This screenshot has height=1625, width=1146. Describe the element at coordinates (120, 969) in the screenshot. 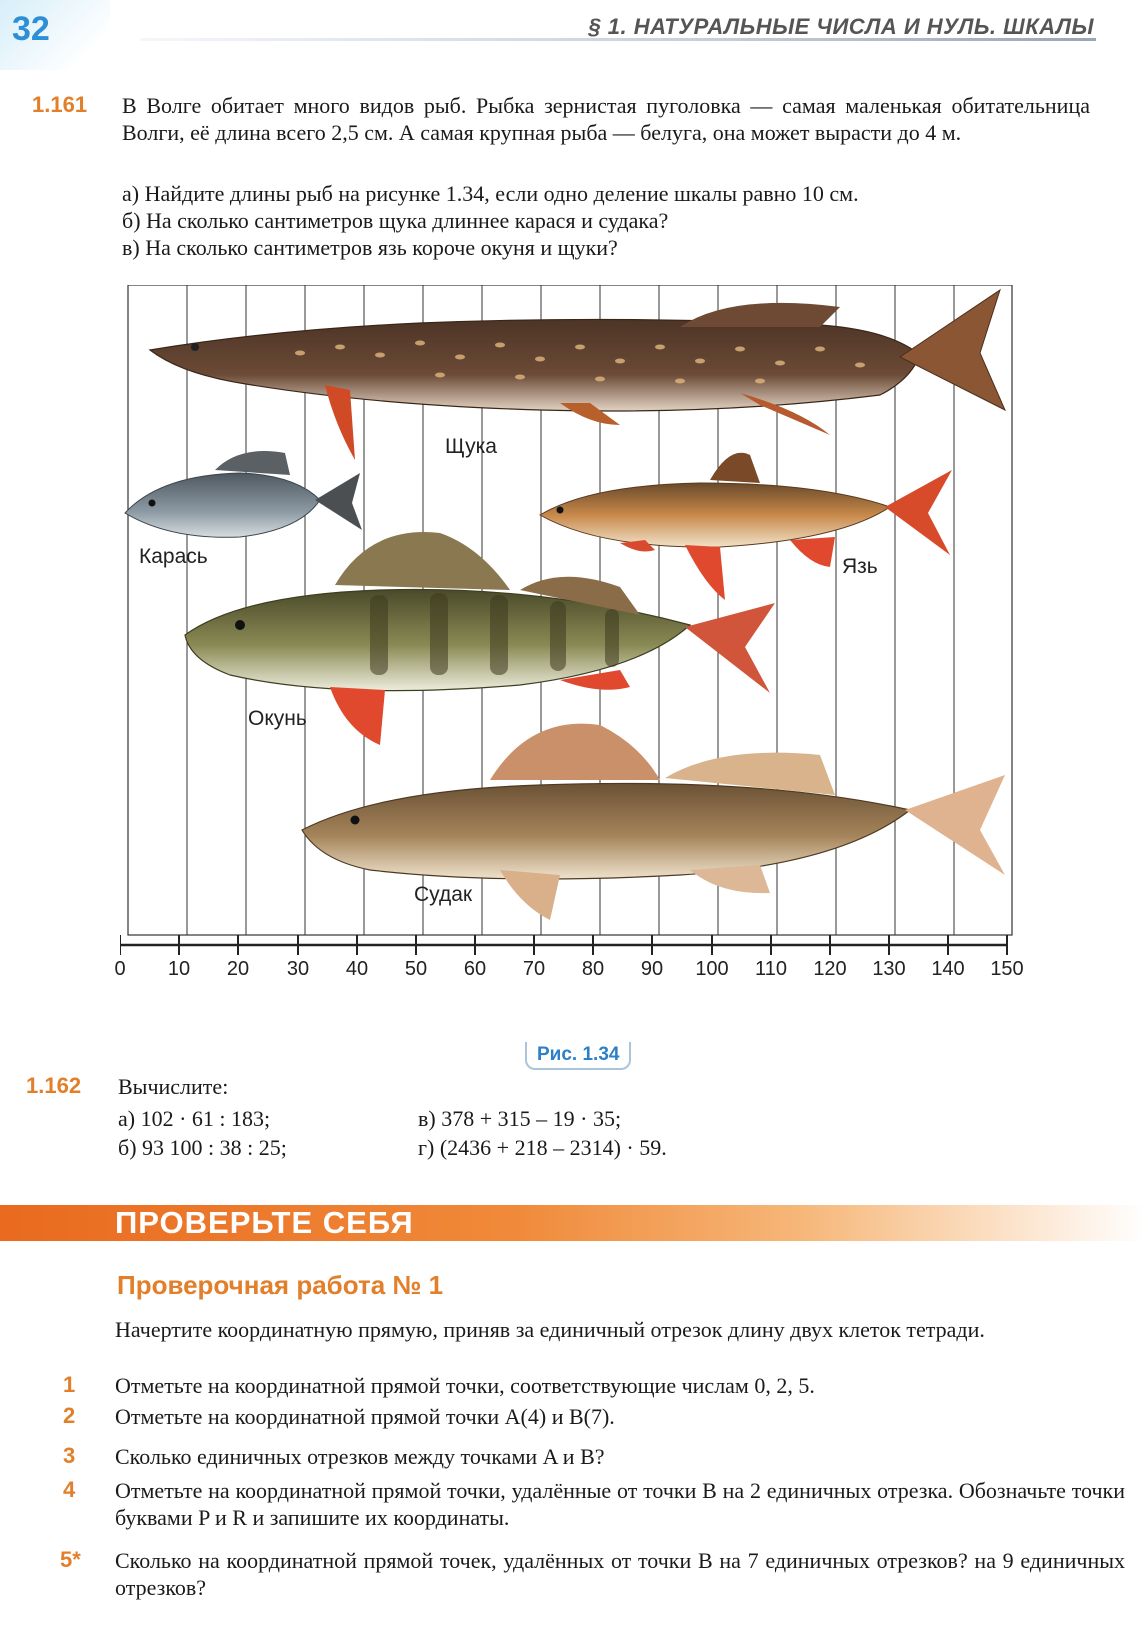

I see `tick-label: 0` at that location.